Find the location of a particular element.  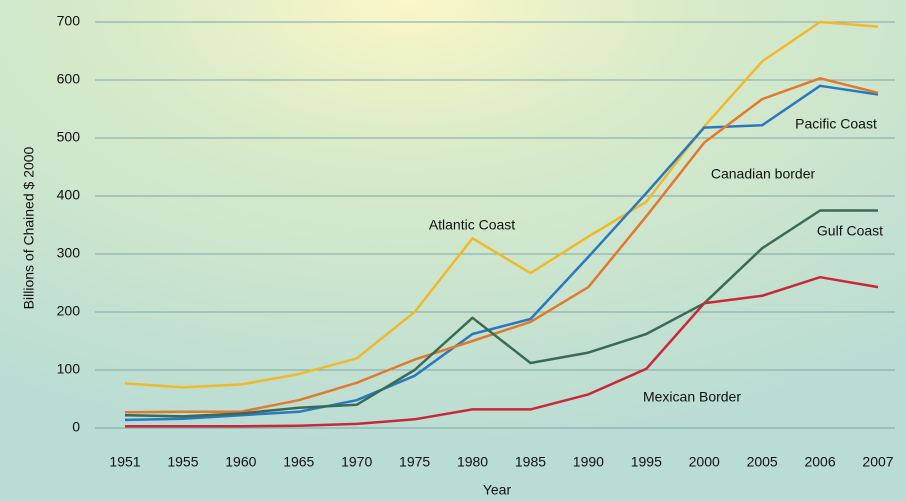

y-tick-label: 700 is located at coordinates (69, 21).